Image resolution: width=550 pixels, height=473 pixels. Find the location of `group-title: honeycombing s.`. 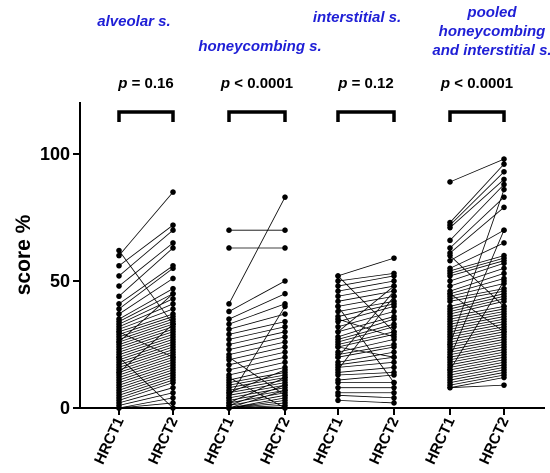

group-title: honeycombing s. is located at coordinates (259, 46).